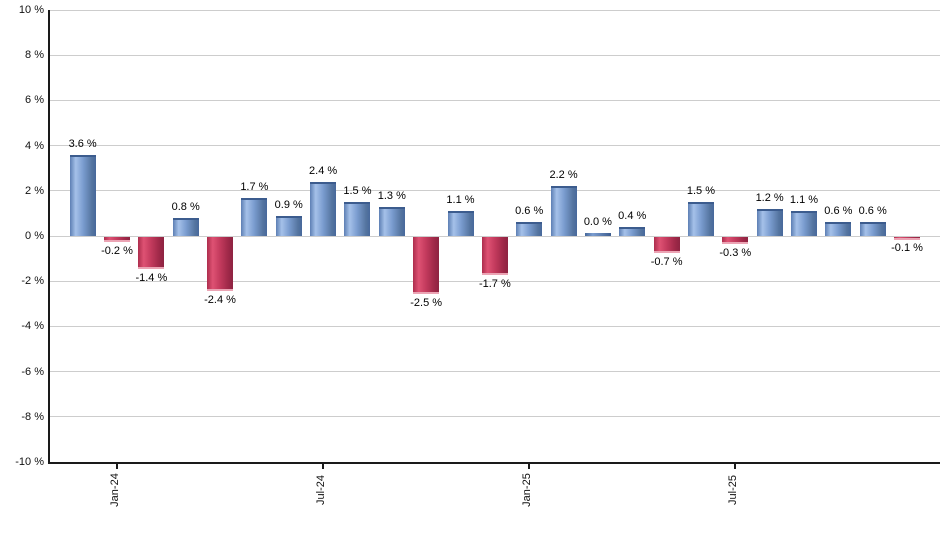 Image resolution: width=940 pixels, height=550 pixels. I want to click on bar-value-label: -1.7 %, so click(494, 284).